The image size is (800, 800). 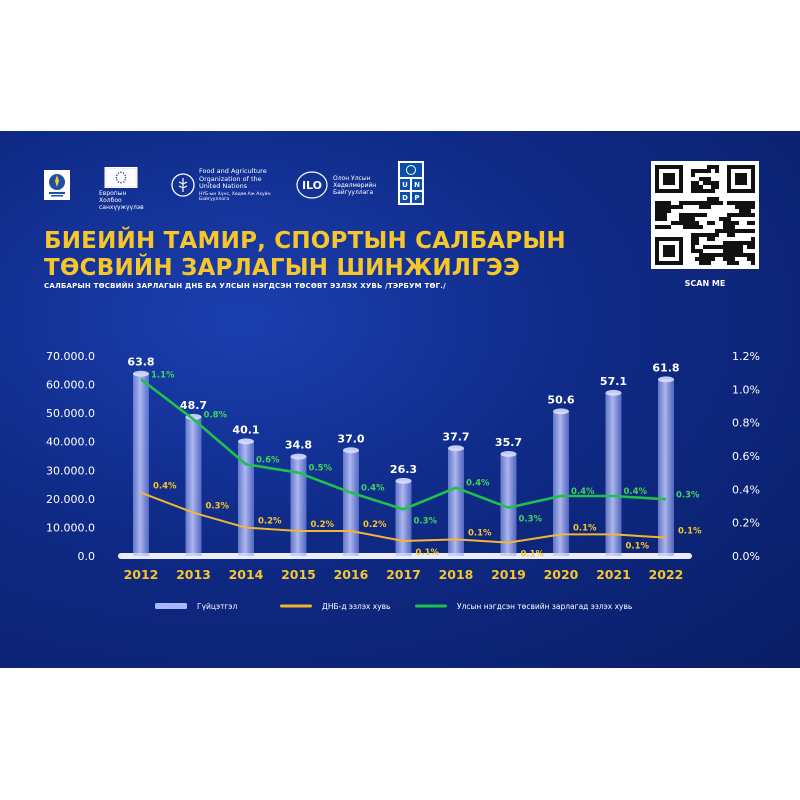 I want to click on x-axis-tick-label: 2013, so click(x=193, y=574).